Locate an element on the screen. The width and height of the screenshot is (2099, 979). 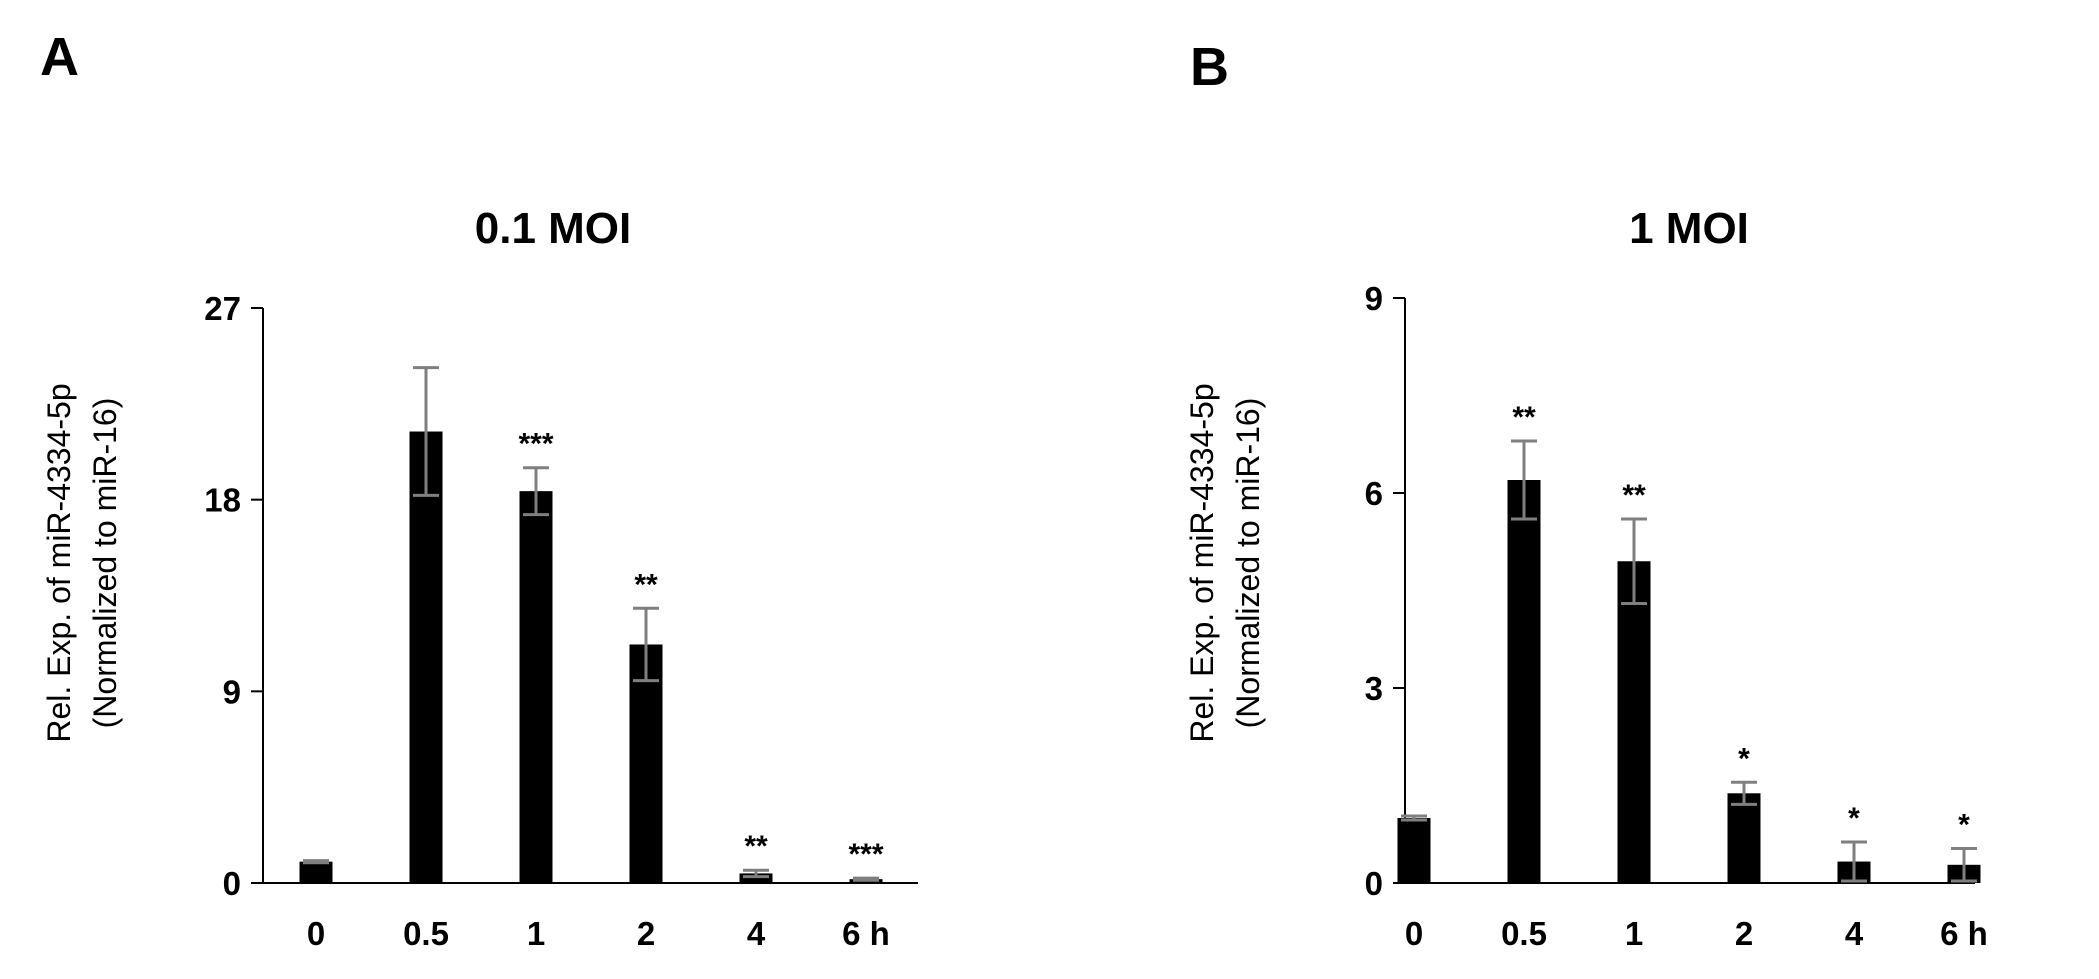
y-tick-label-b: 0 is located at coordinates (1374, 883).